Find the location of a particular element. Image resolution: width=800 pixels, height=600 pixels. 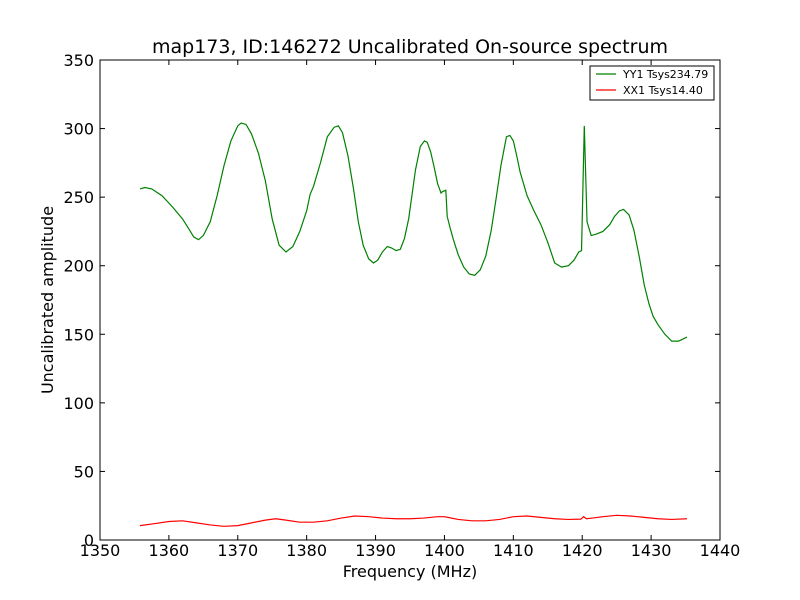

y-tick-label: 150 is located at coordinates (78, 334).